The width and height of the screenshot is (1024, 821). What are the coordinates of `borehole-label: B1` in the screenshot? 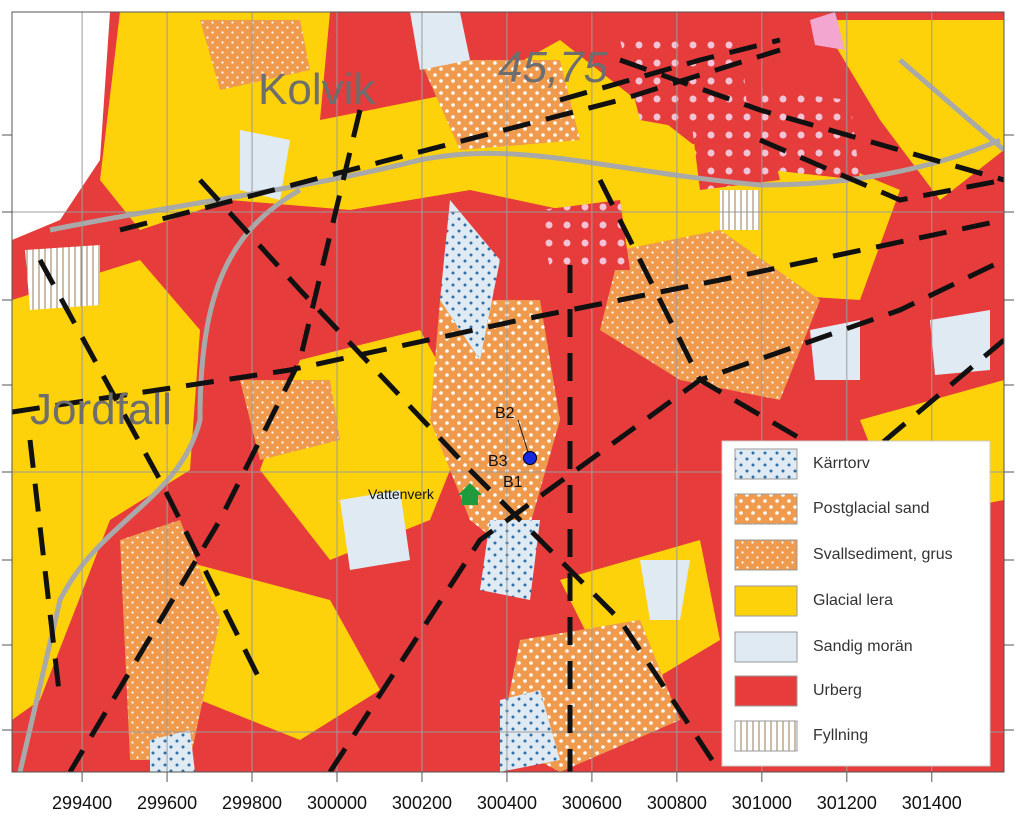 It's located at (513, 482).